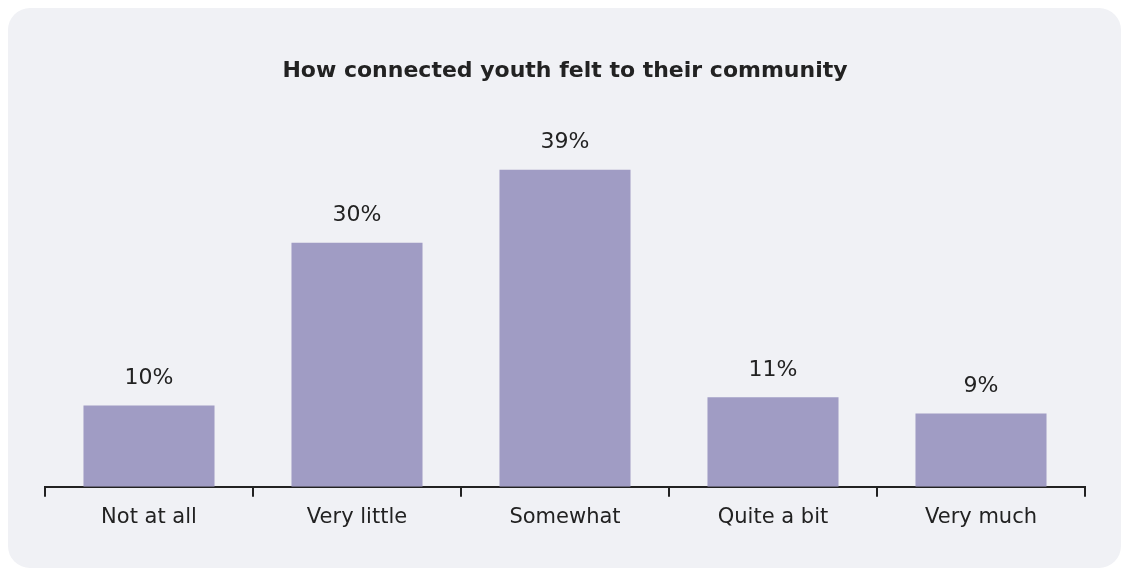  I want to click on x-tick-label: Quite a bit, so click(773, 515).